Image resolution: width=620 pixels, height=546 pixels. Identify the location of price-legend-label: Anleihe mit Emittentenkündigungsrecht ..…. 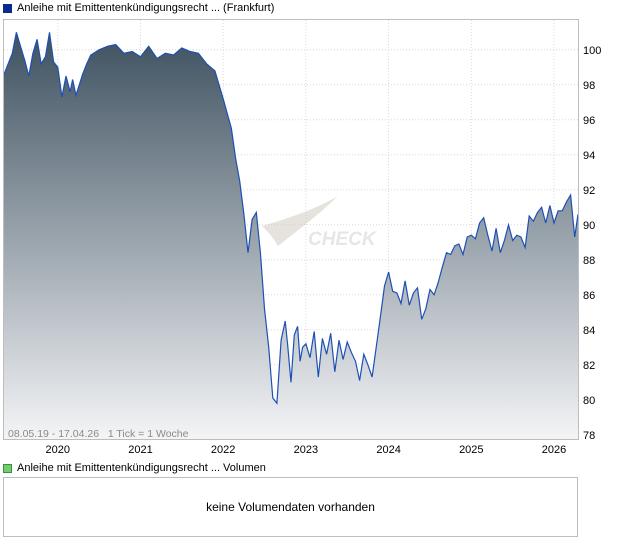
(146, 8).